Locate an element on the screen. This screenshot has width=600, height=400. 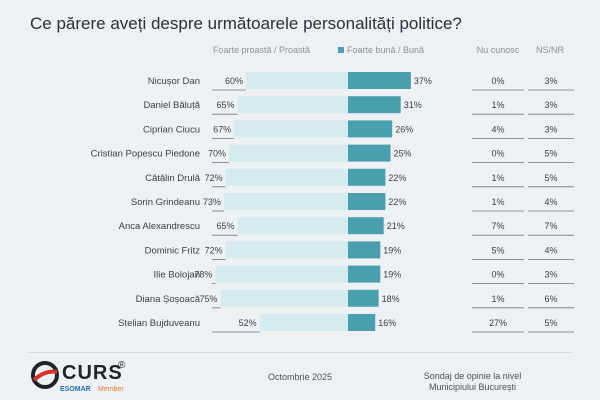
data-label-negative: 73% is located at coordinates (212, 202).